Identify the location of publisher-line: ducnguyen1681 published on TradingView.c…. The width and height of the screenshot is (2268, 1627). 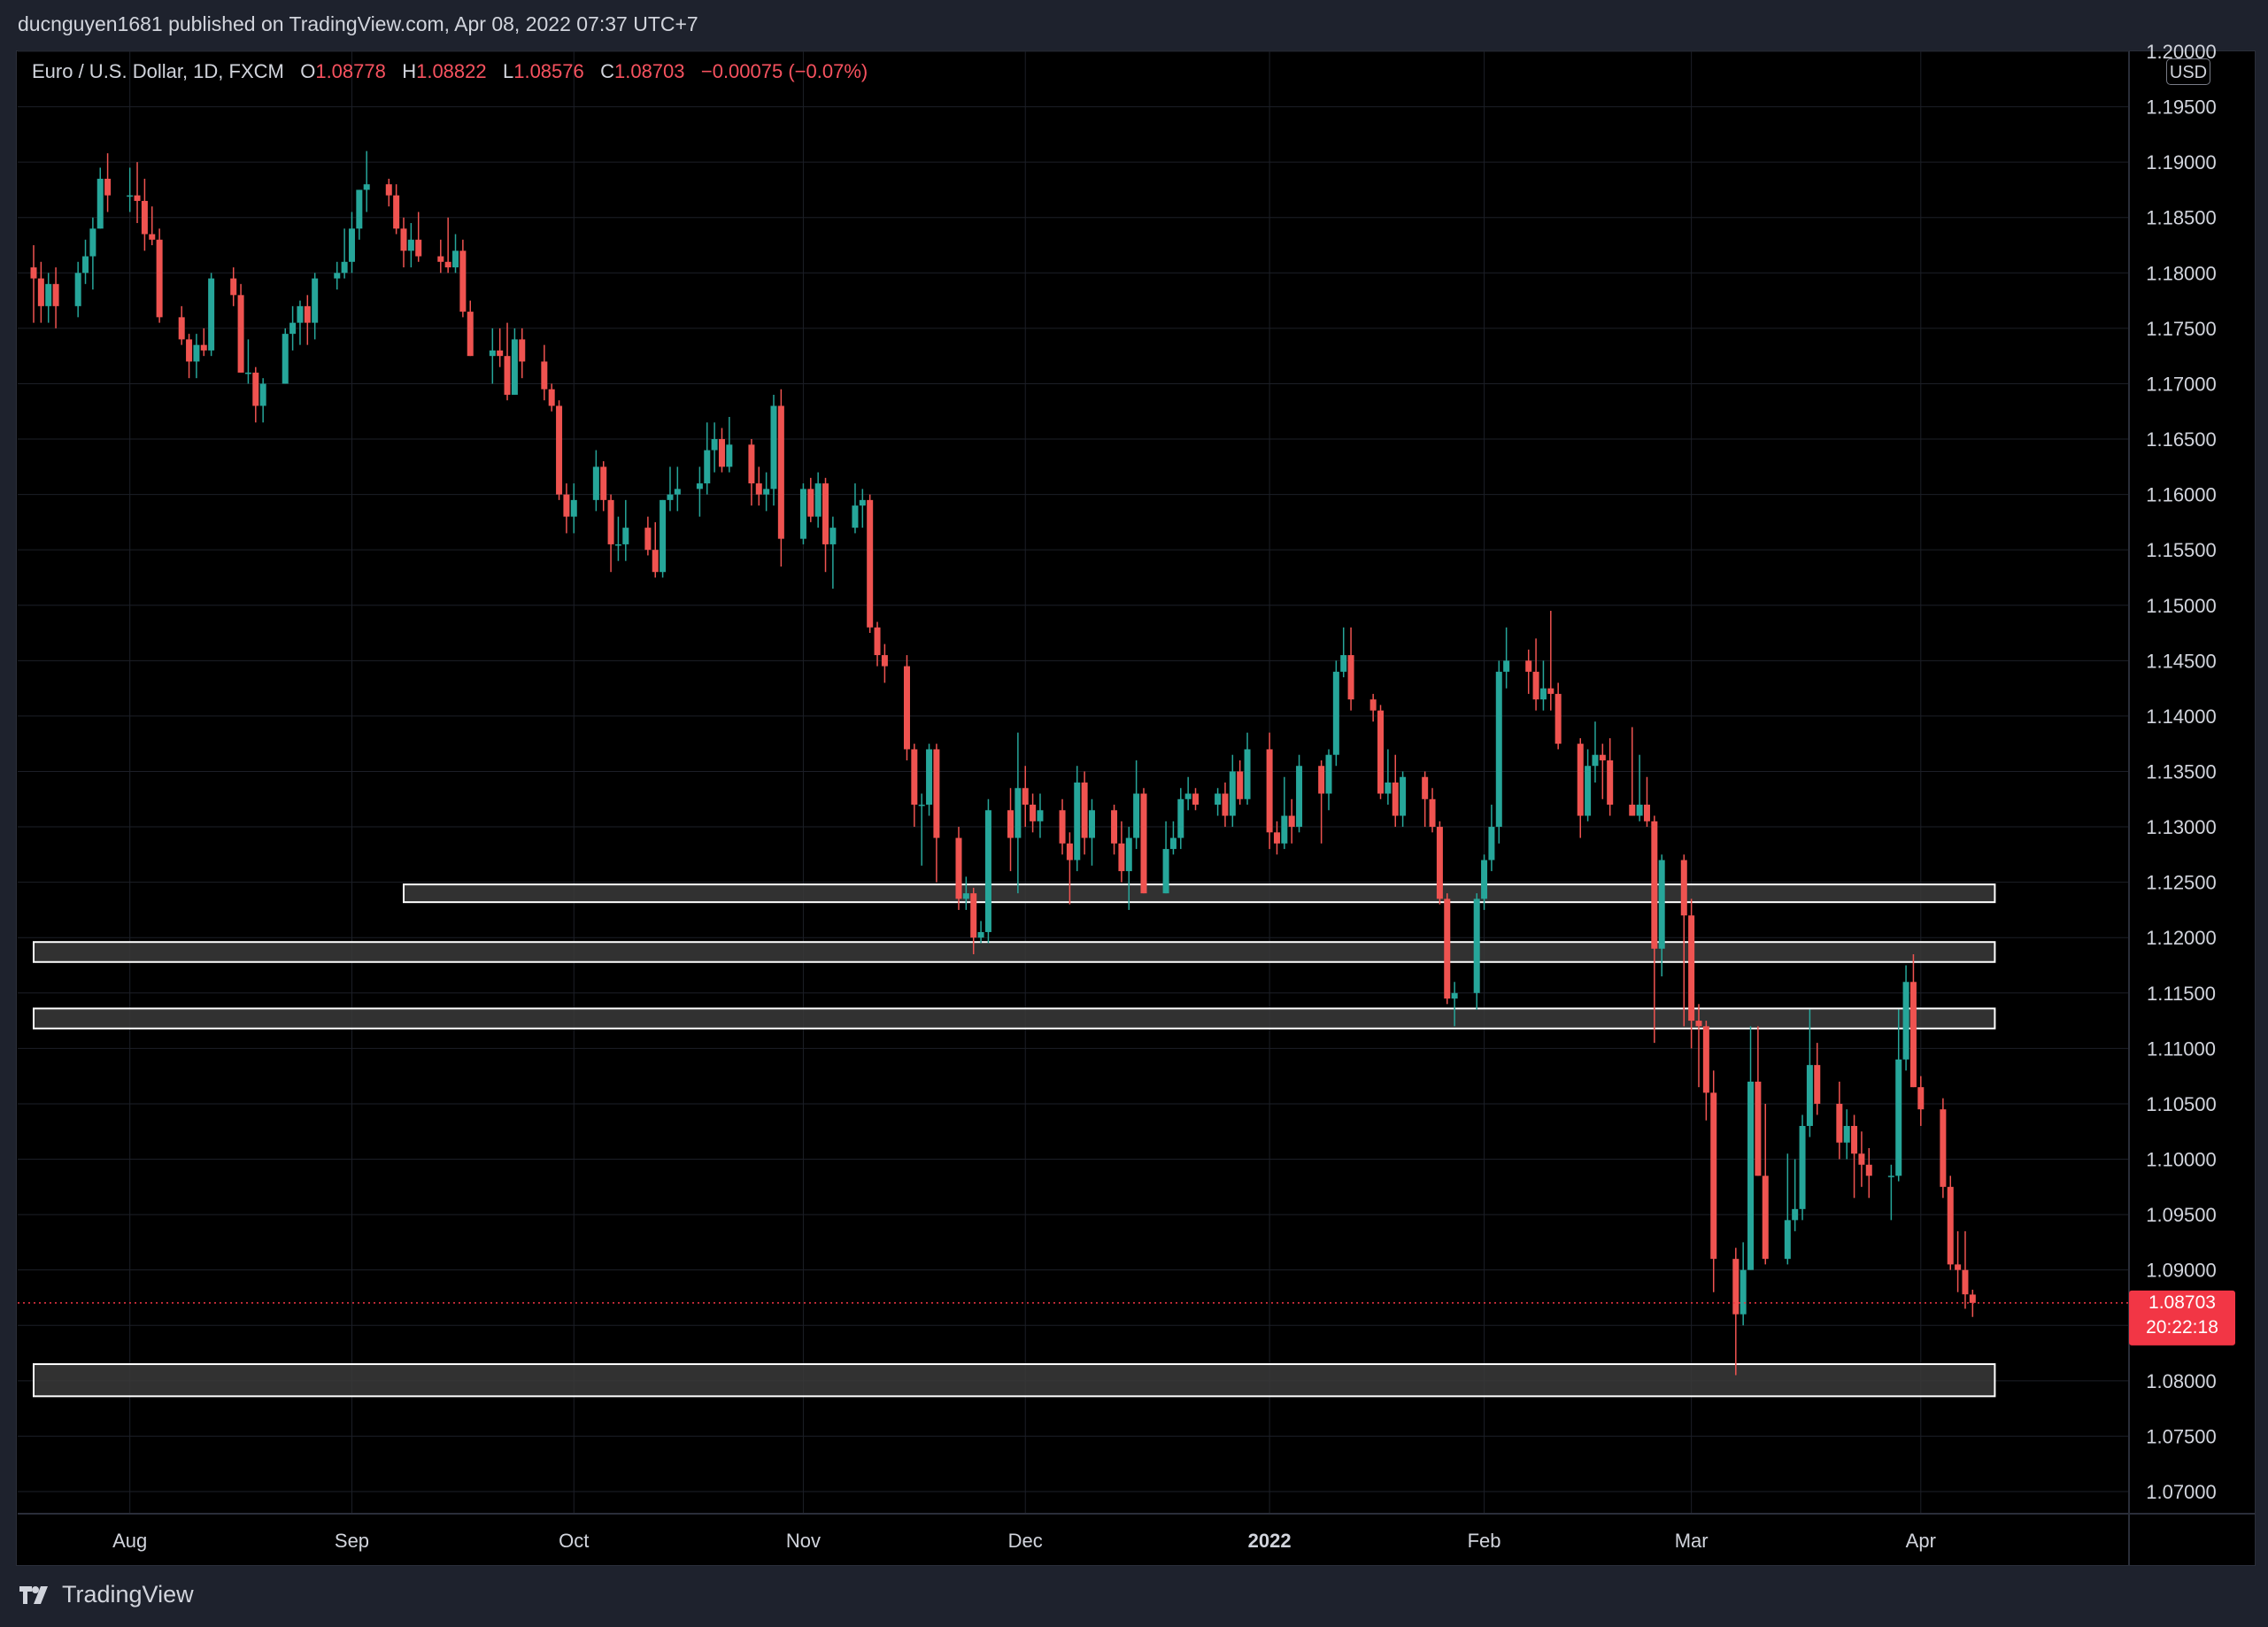
(358, 23).